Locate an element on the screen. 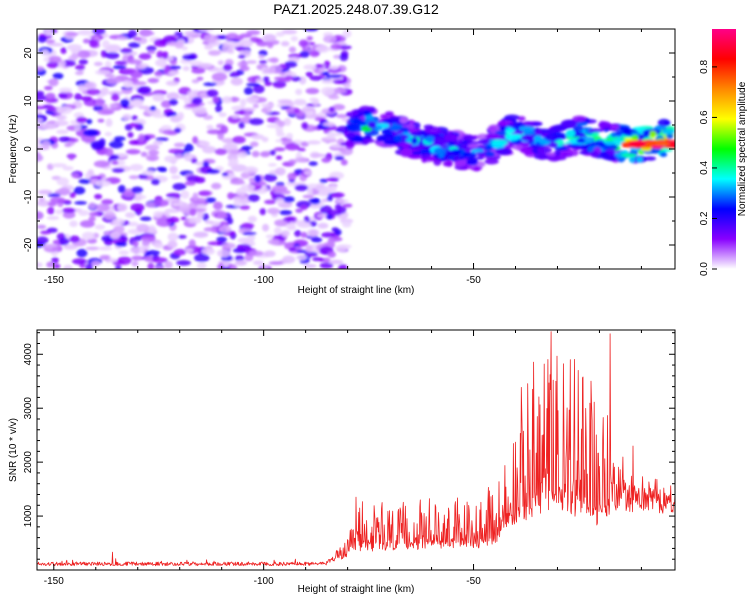 The height and width of the screenshot is (600, 750). colorbar-ticks: 0.0 0.2 0.4 0.6 0.8 is located at coordinates (708, 168).